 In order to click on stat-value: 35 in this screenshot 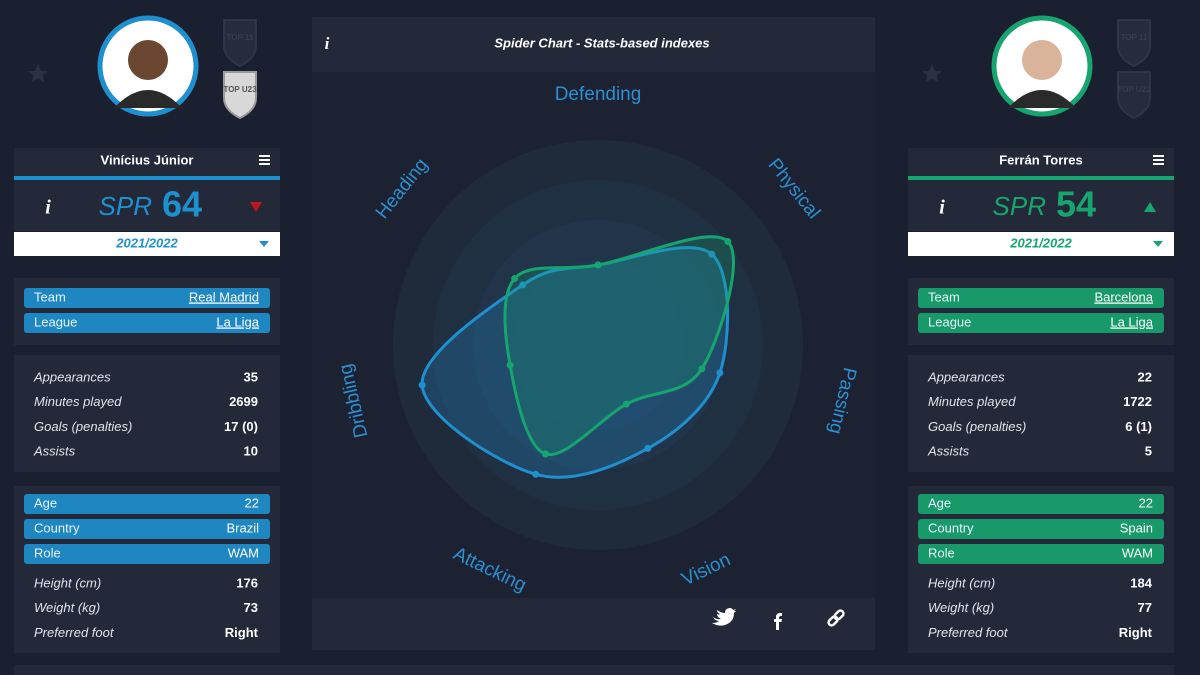, I will do `click(251, 376)`.